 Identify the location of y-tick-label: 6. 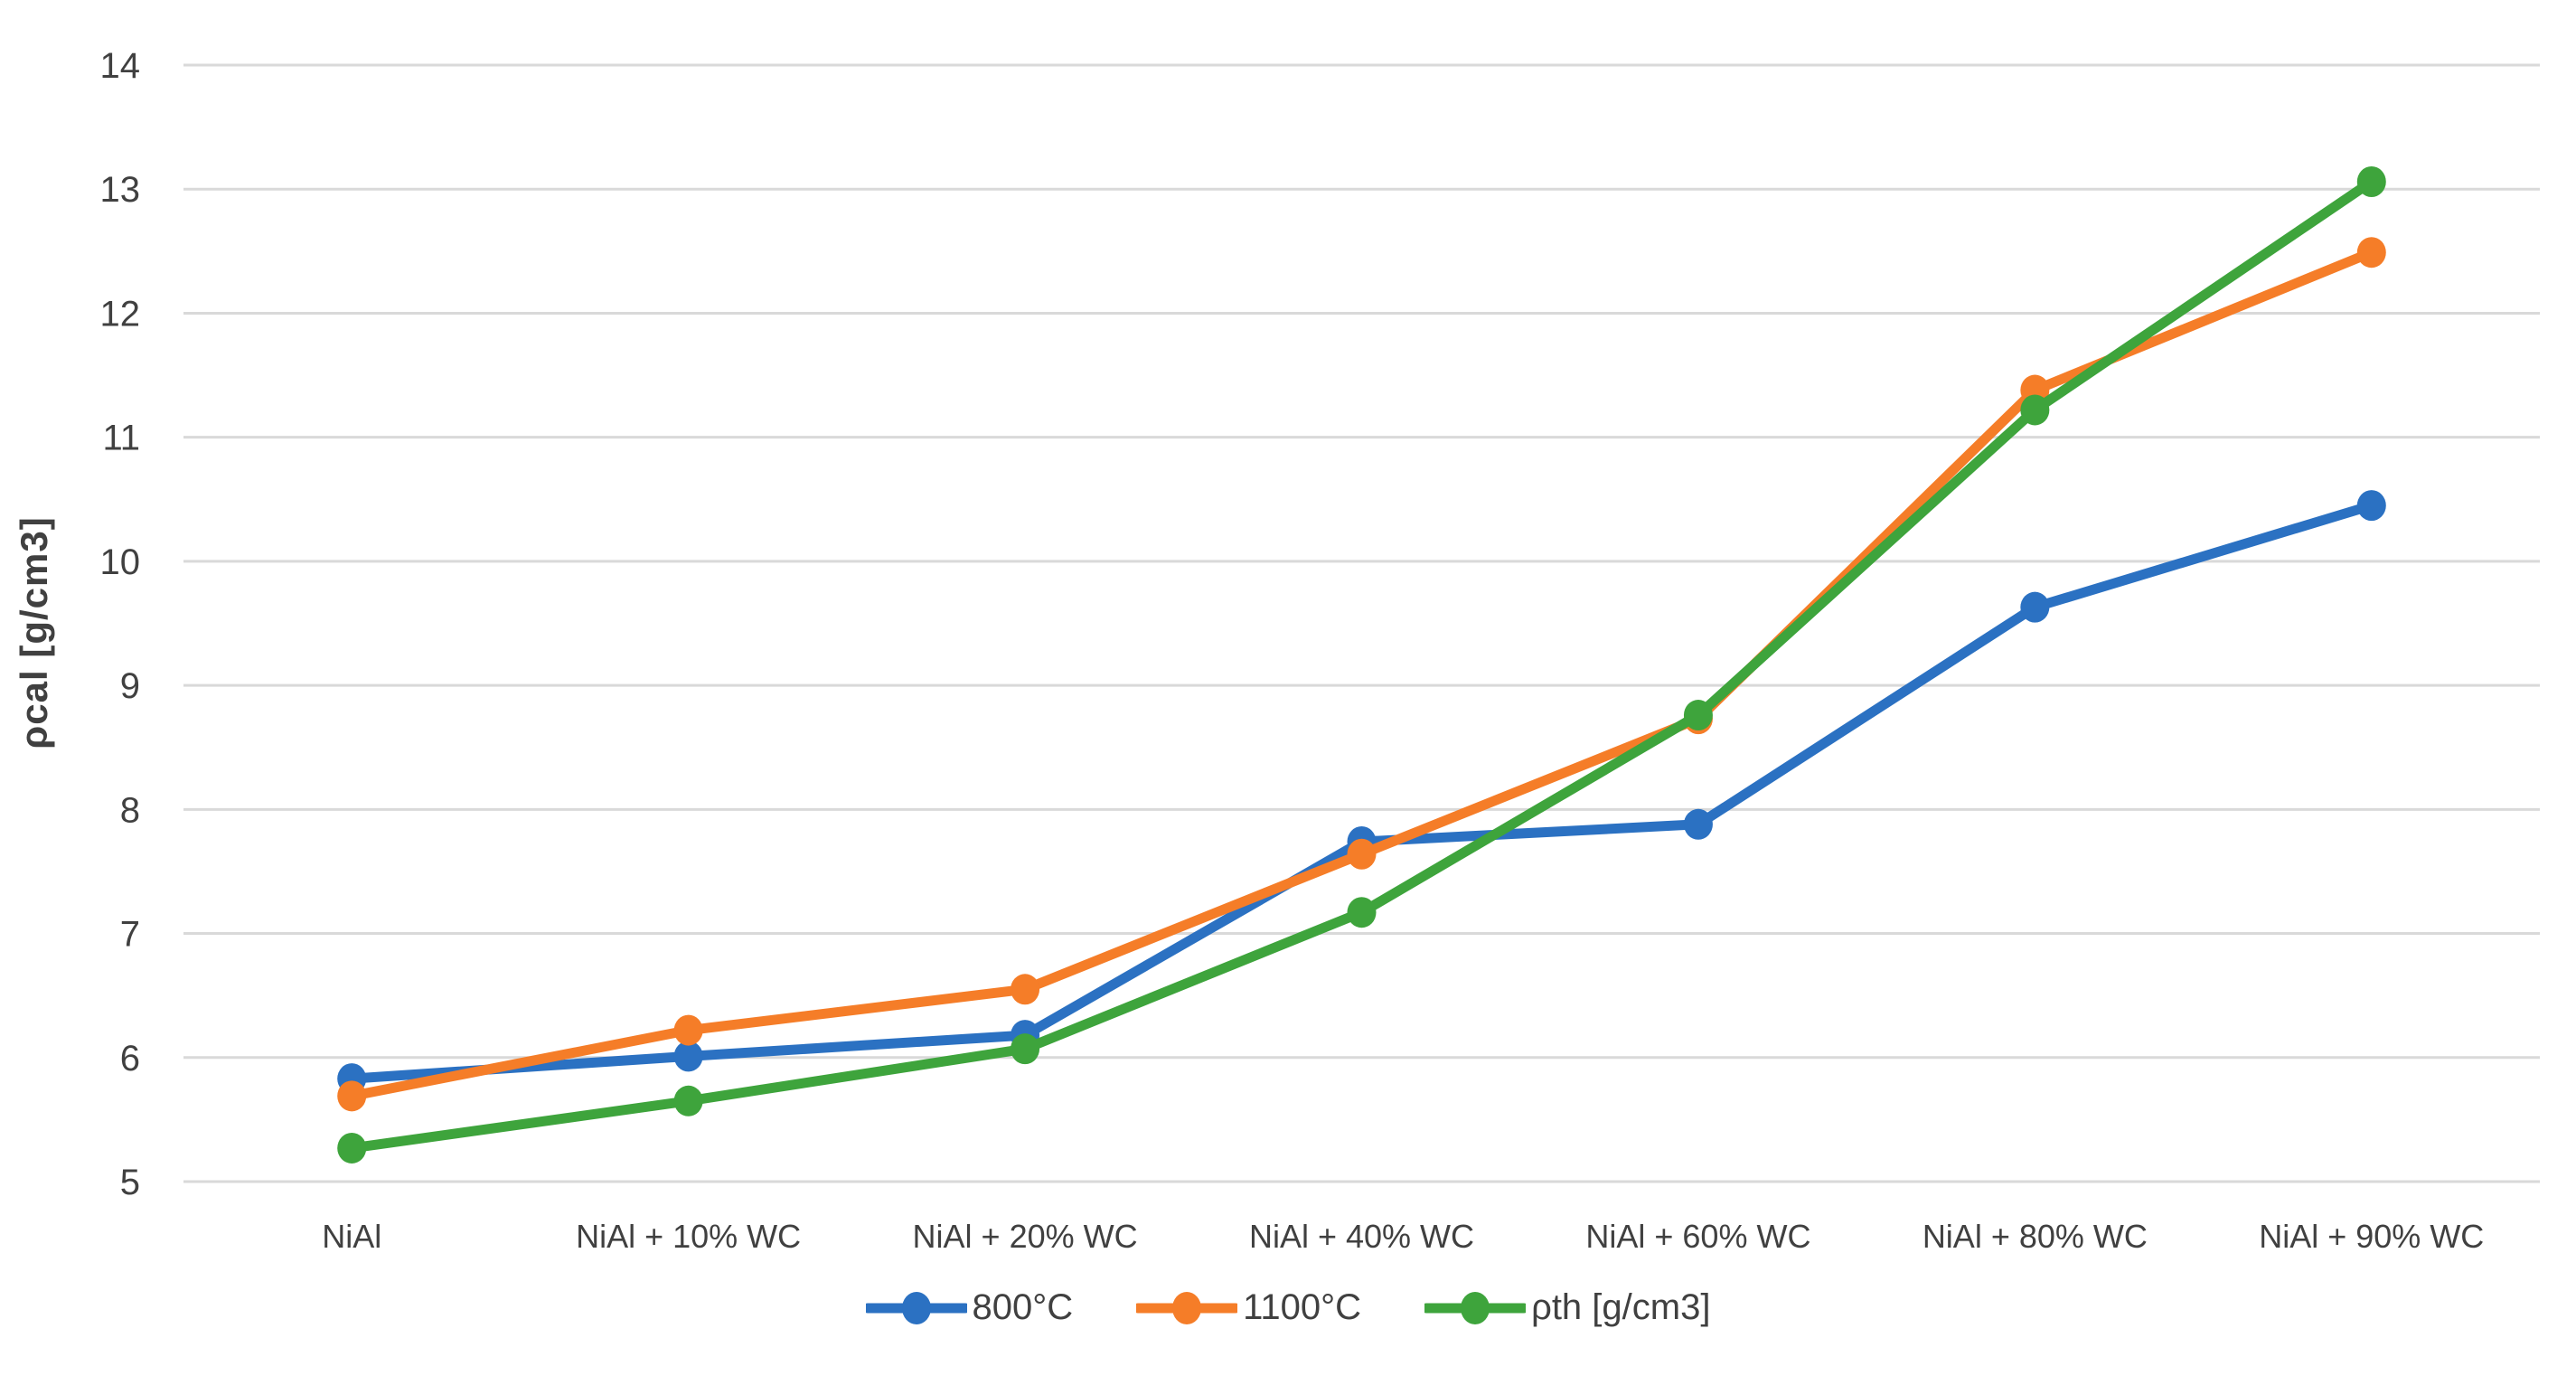
(130, 1059).